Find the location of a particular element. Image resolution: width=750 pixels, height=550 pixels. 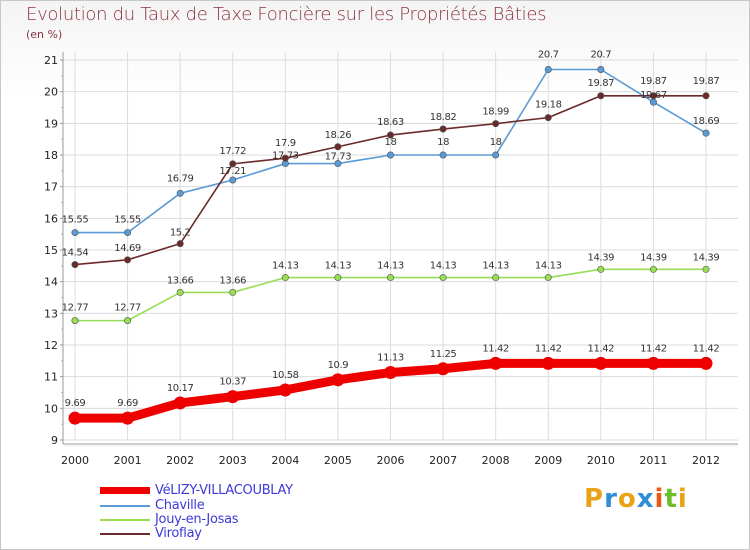

y-tick-label: 9 is located at coordinates (54, 440).